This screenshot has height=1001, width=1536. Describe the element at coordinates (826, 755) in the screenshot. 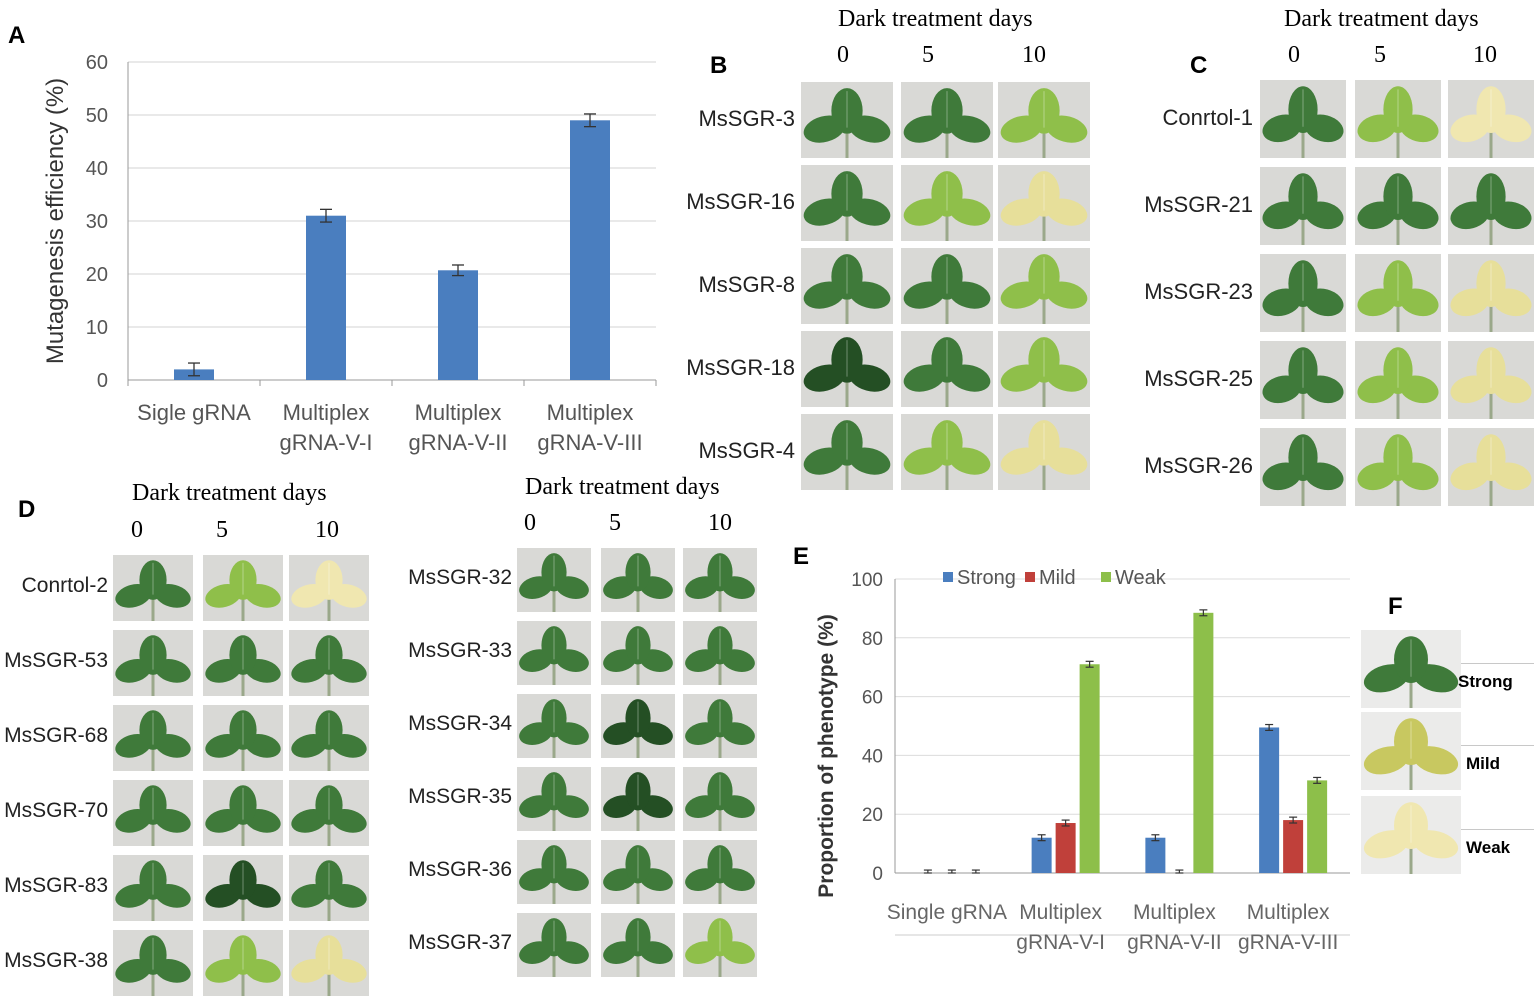

I see `y-axis-label: Proportion of phenotype (%)` at that location.